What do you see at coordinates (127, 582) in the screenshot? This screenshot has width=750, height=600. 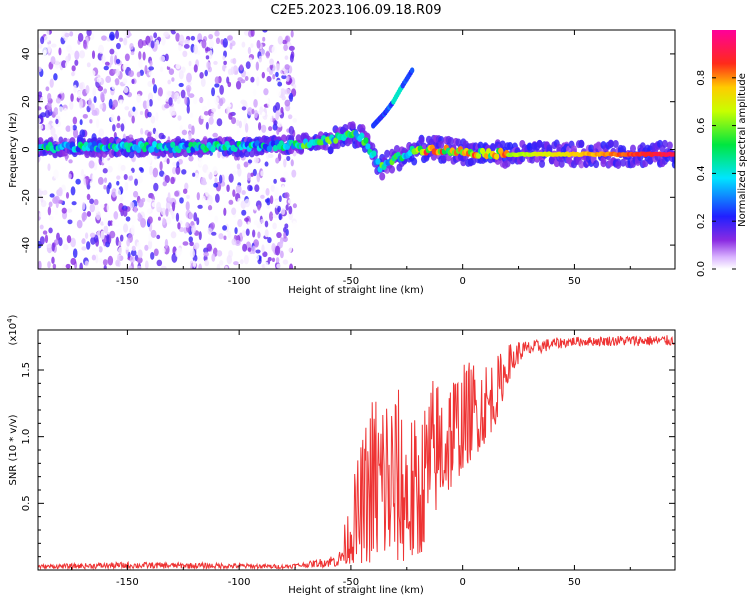 I see `snr-xtick-label: -150` at bounding box center [127, 582].